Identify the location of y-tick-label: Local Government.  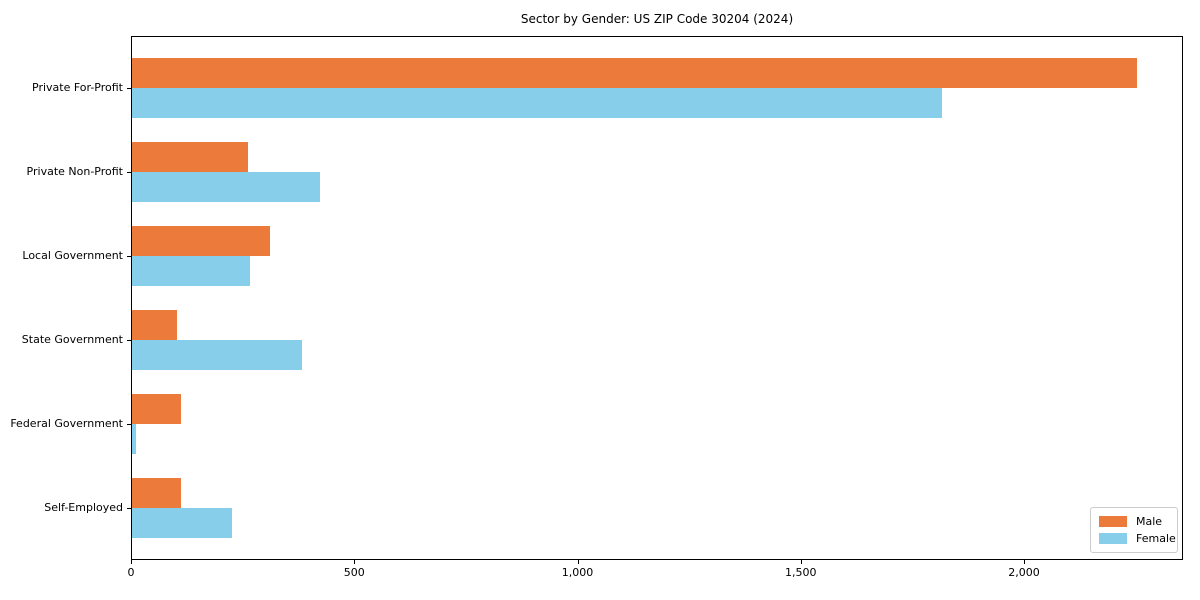
(72, 255).